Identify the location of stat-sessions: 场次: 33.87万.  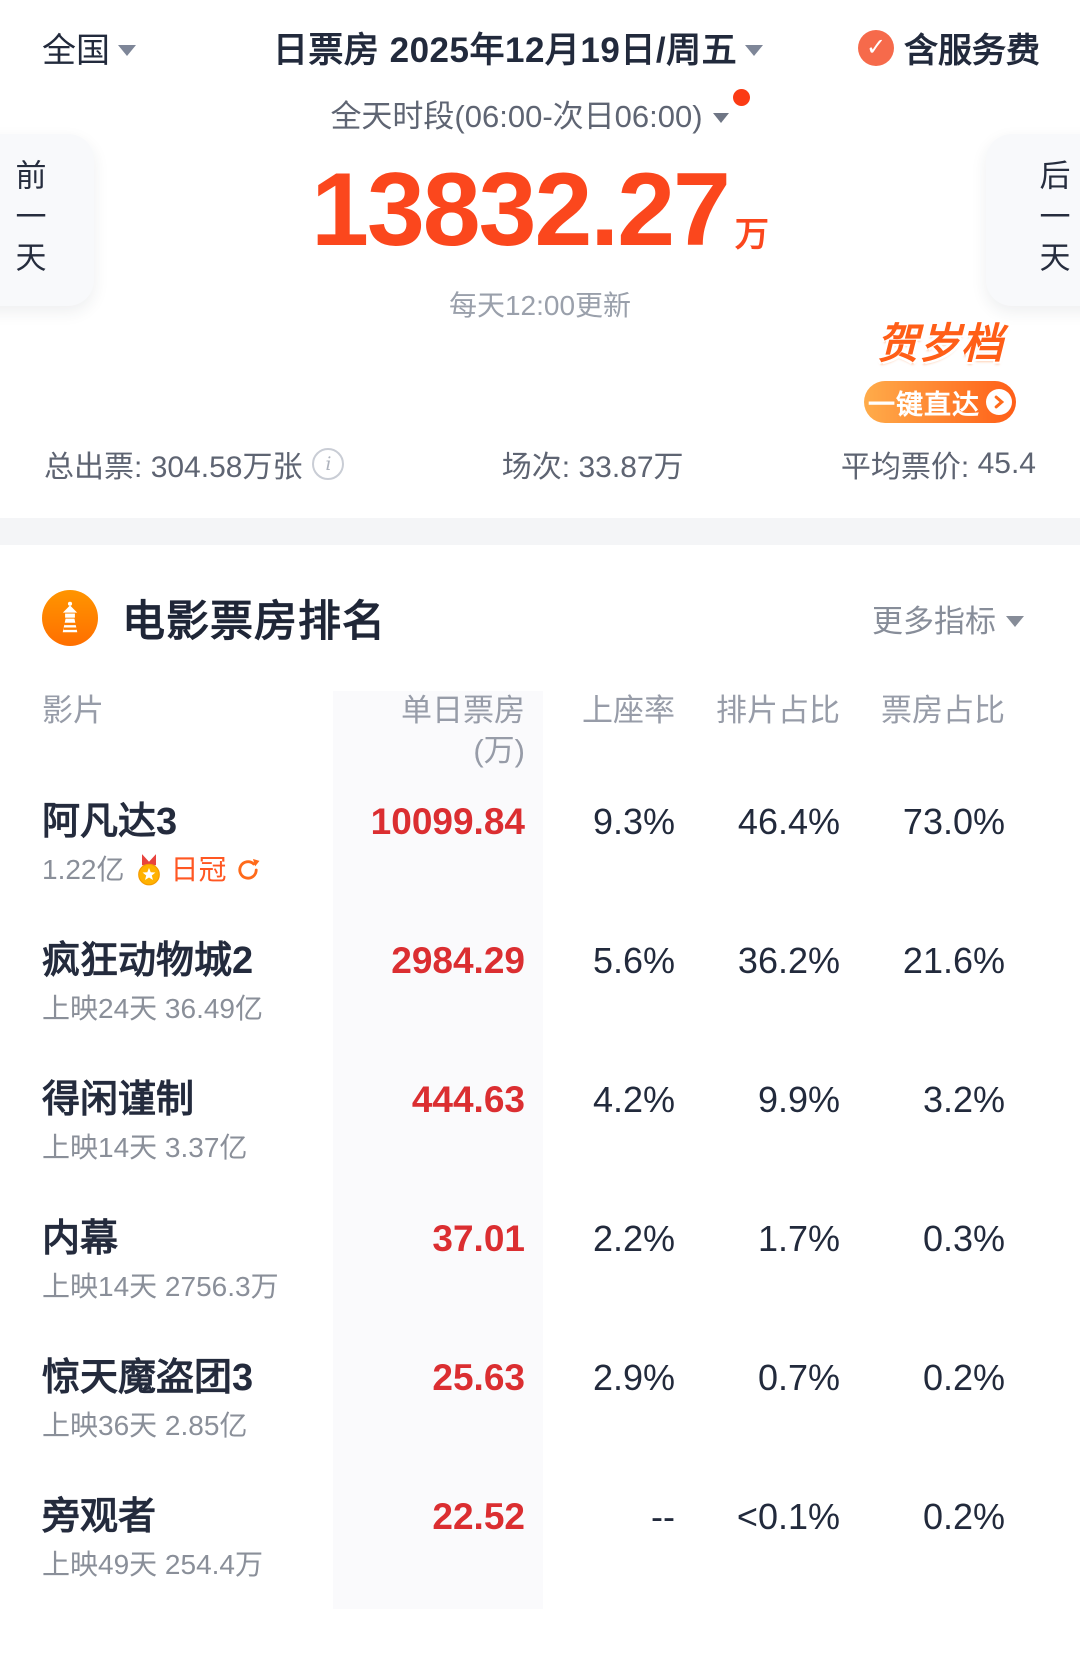
(593, 464).